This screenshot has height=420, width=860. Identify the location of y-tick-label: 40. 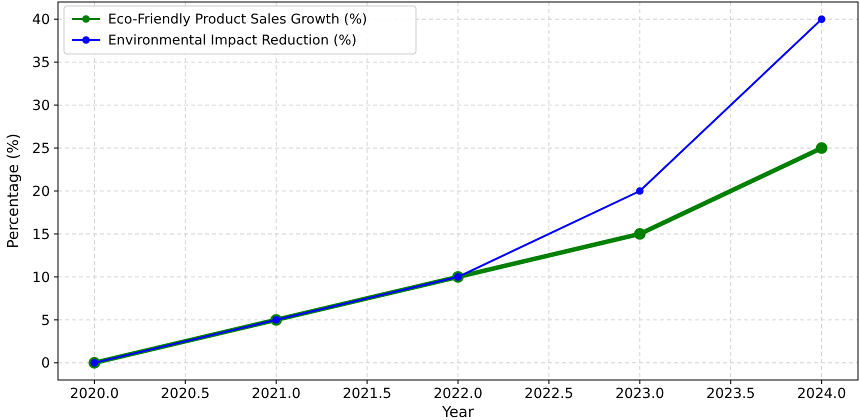
(41, 20).